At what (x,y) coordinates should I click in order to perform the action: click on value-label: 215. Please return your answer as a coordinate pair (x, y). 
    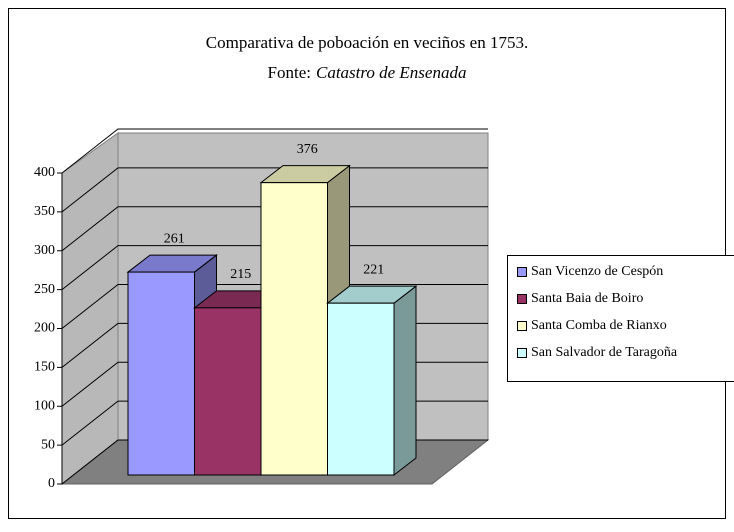
    Looking at the image, I should click on (240, 274).